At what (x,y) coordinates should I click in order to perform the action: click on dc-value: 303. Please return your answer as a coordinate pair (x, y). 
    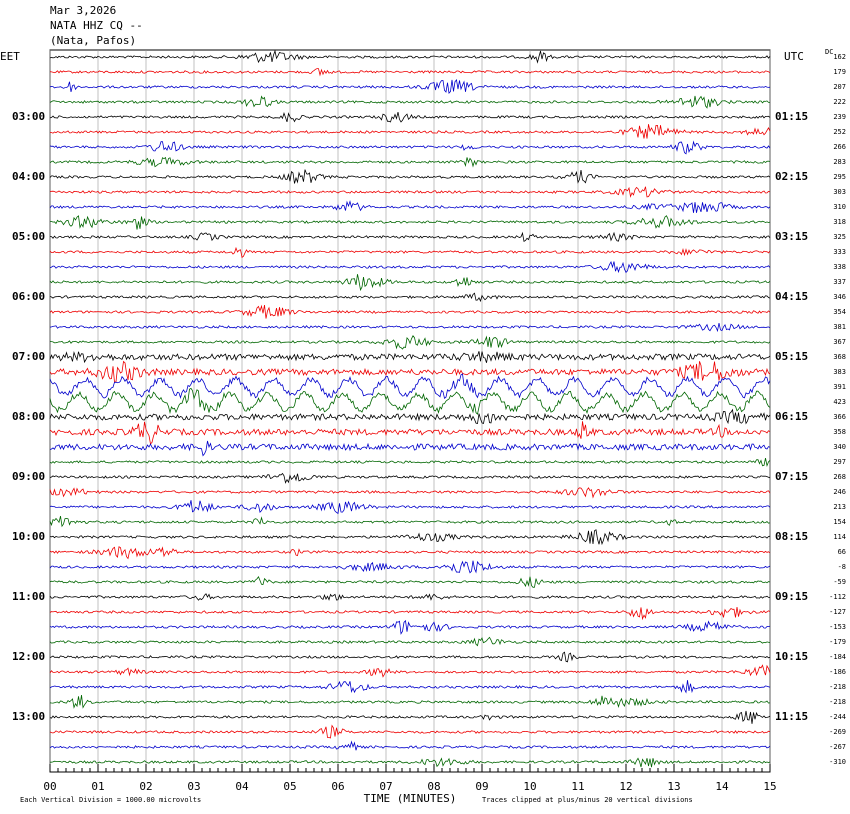
    Looking at the image, I should click on (839, 192).